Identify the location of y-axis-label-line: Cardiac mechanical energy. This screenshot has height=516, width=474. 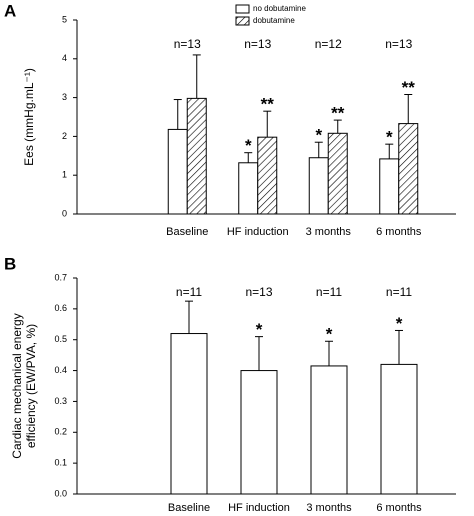
(17, 385).